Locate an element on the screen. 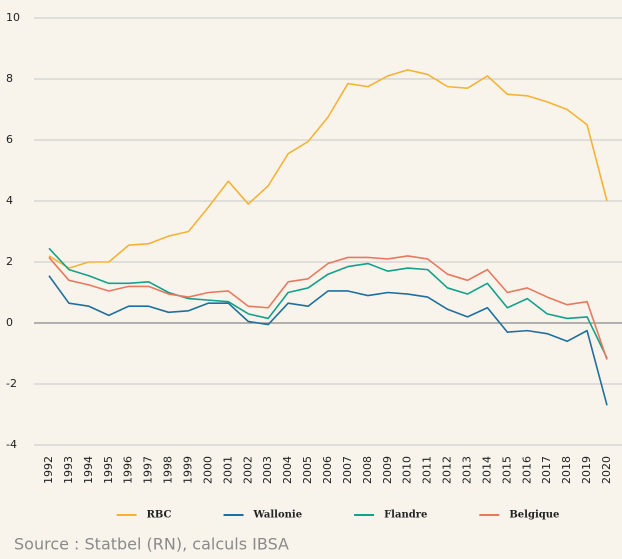 This screenshot has height=559, width=622. x-tick-label: 2002 is located at coordinates (247, 470).